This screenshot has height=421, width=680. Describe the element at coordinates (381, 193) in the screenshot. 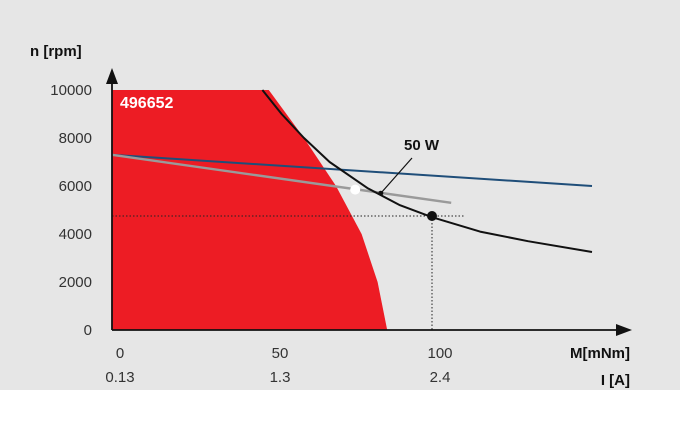

I see `power-point-marker` at that location.